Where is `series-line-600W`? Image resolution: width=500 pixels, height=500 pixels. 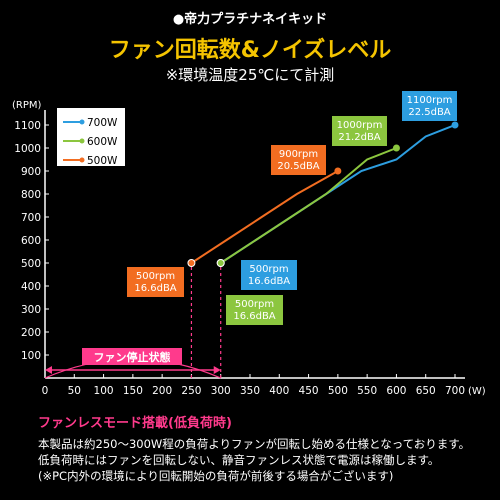
series-line-600W is located at coordinates (308, 205).